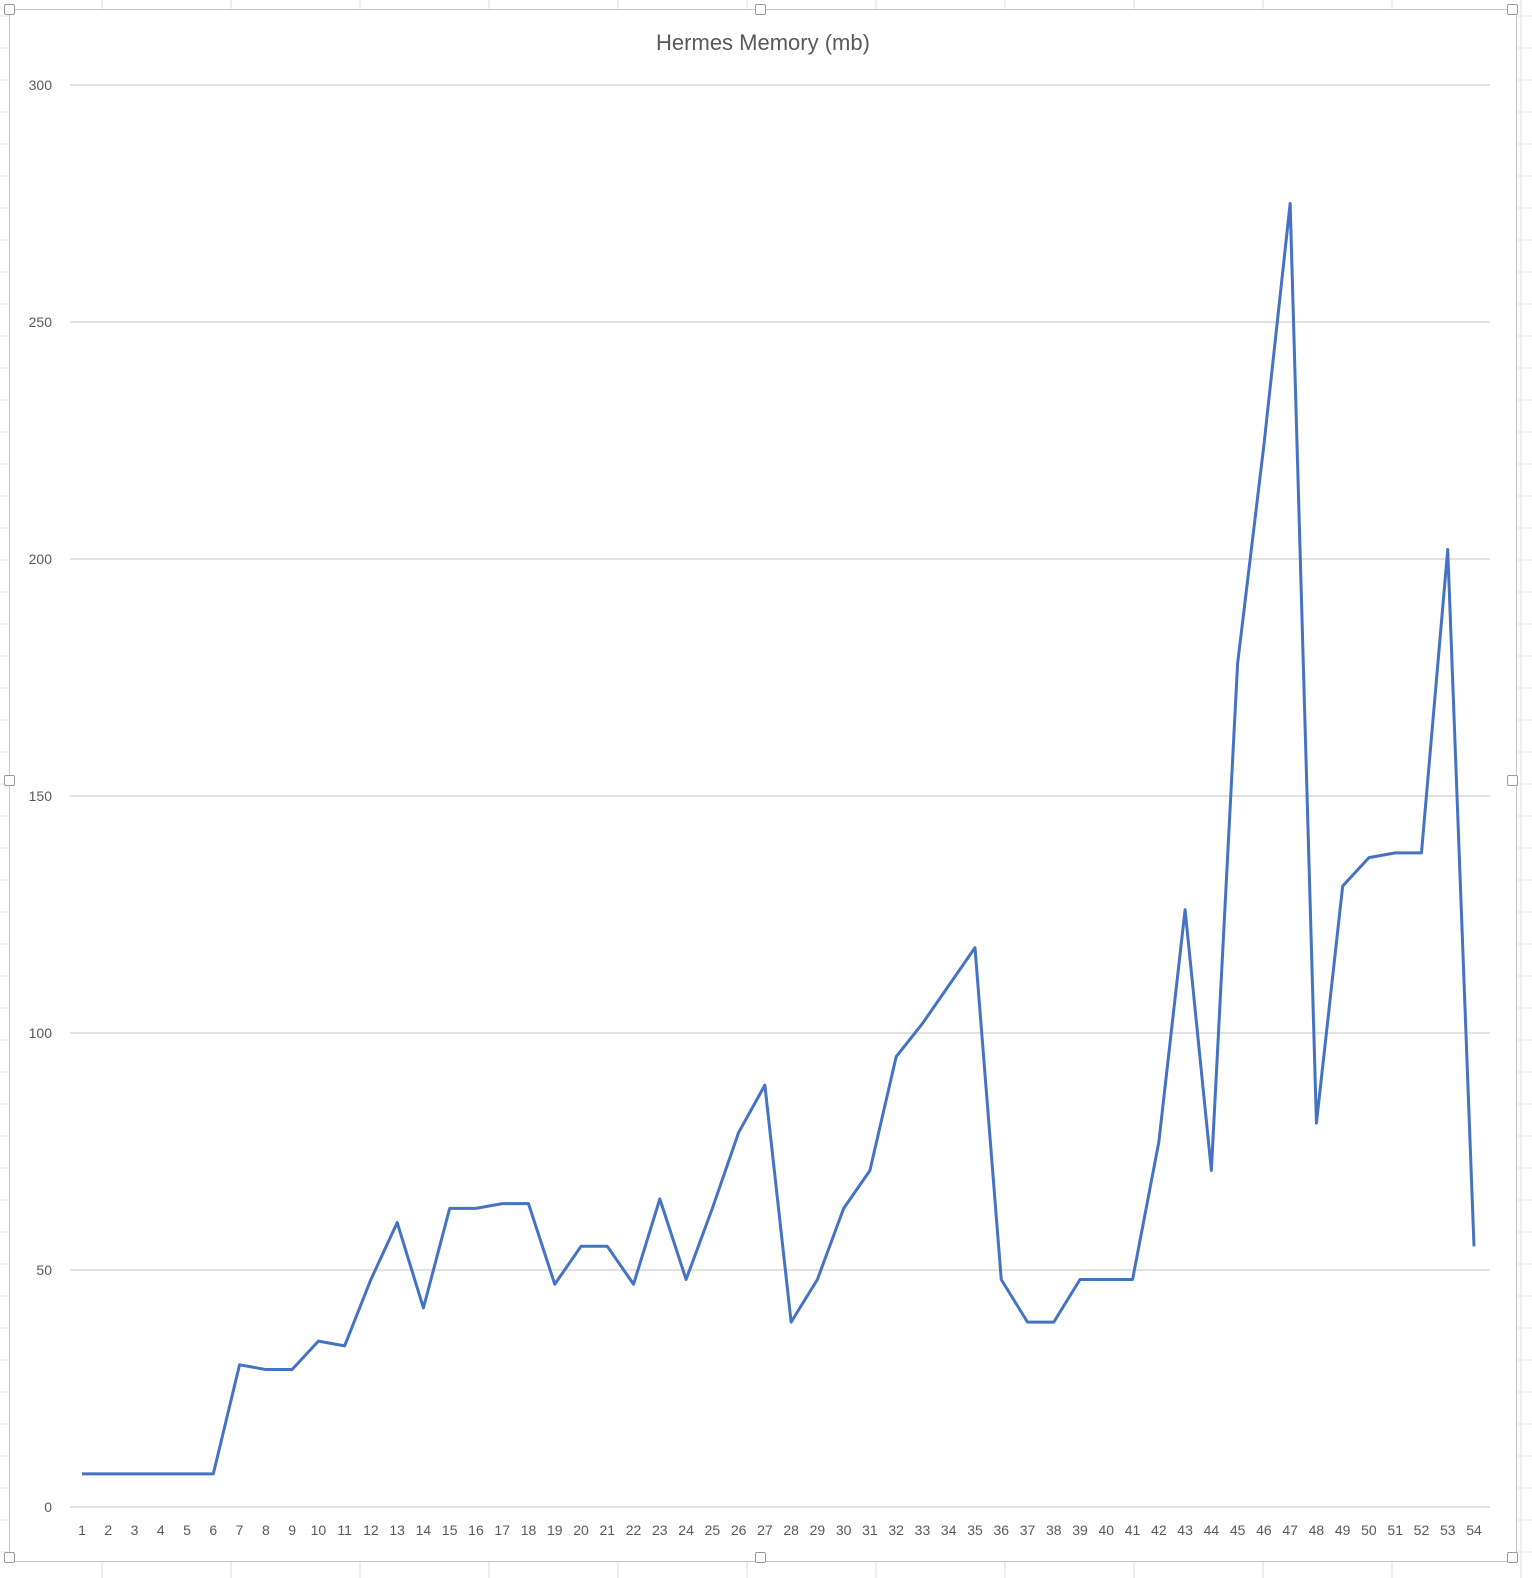 Image resolution: width=1532 pixels, height=1578 pixels. I want to click on x-tick-label: 9, so click(292, 1530).